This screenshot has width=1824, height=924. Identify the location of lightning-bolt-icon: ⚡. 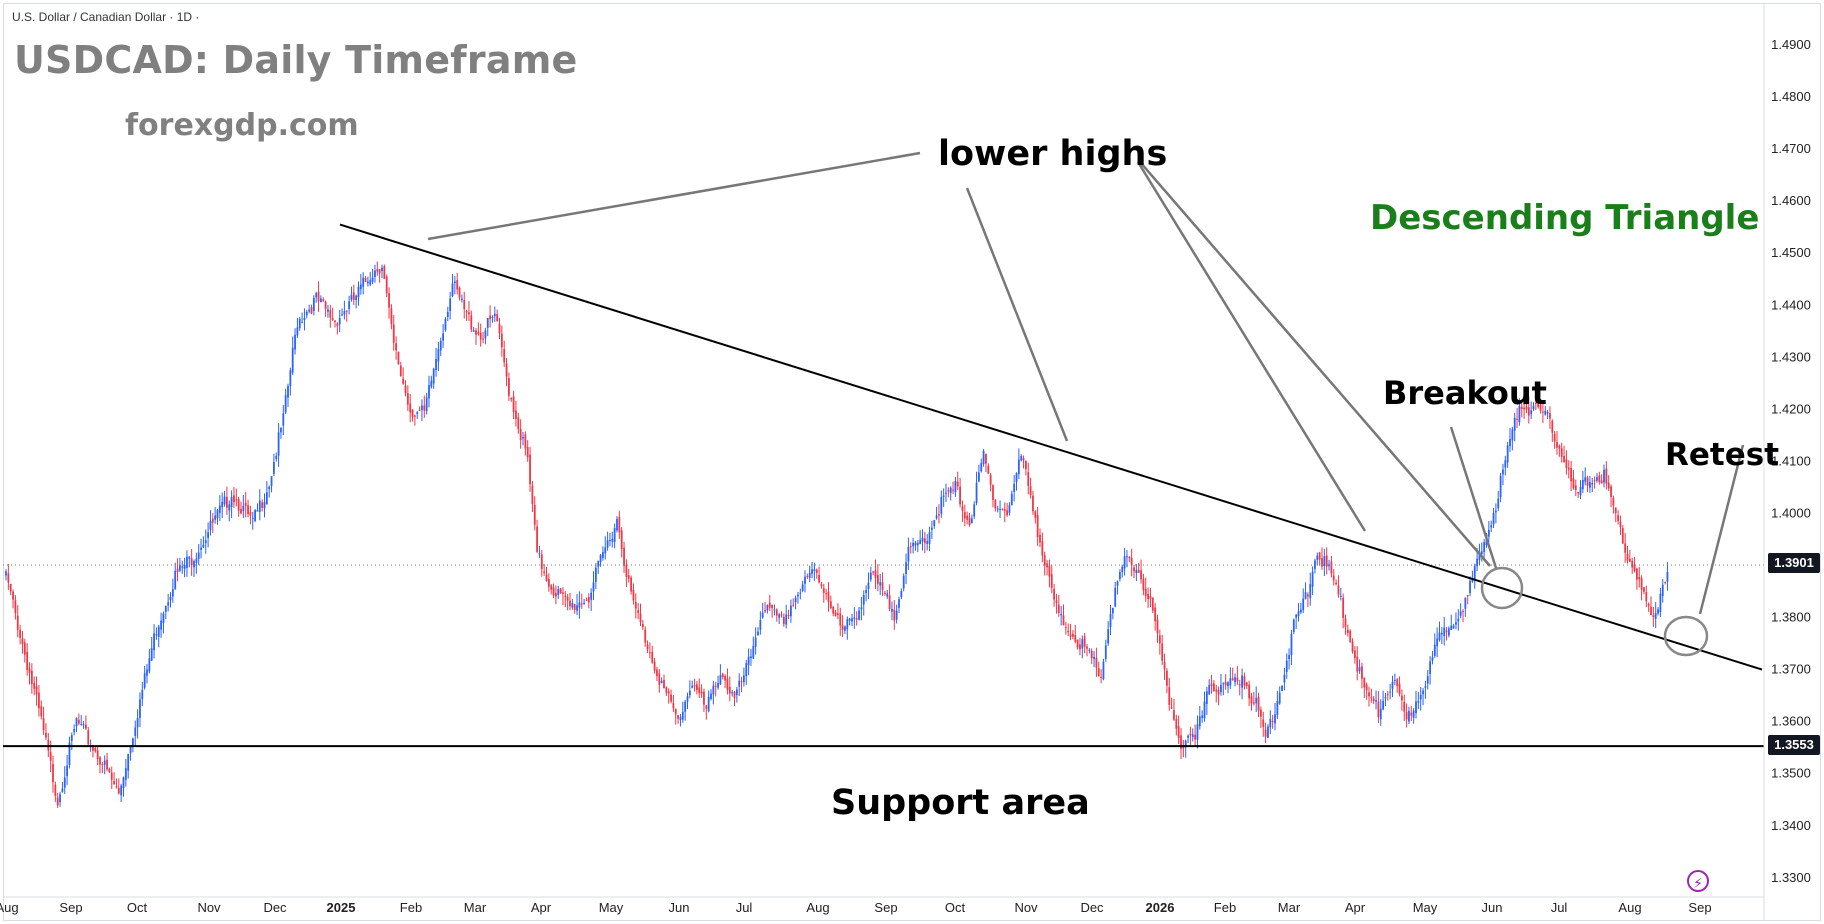
(1698, 881).